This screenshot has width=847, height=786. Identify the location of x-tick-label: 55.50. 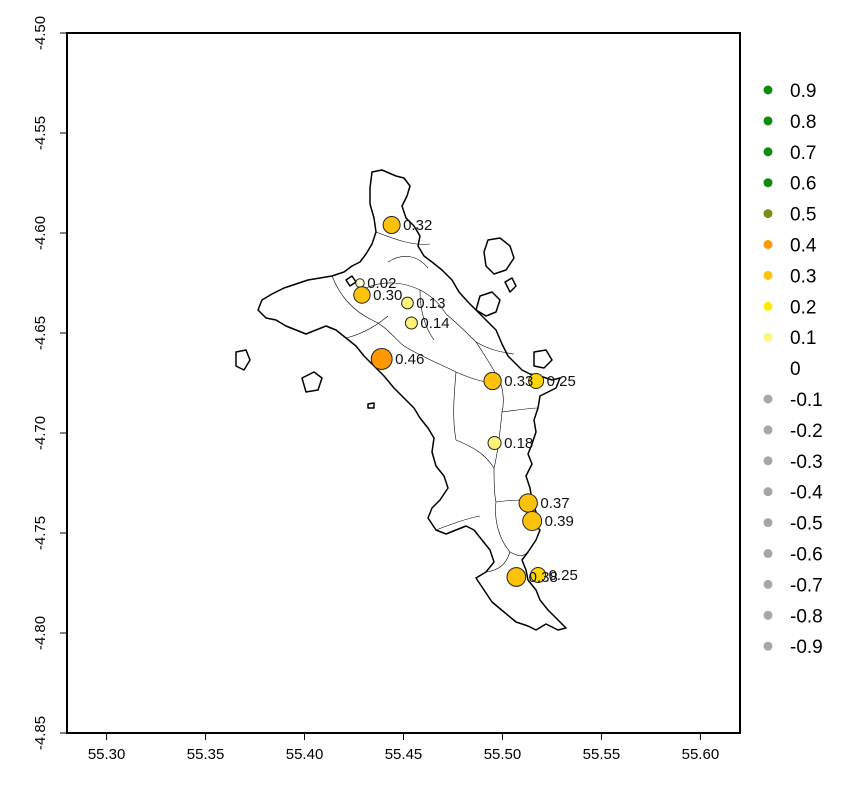
(503, 754).